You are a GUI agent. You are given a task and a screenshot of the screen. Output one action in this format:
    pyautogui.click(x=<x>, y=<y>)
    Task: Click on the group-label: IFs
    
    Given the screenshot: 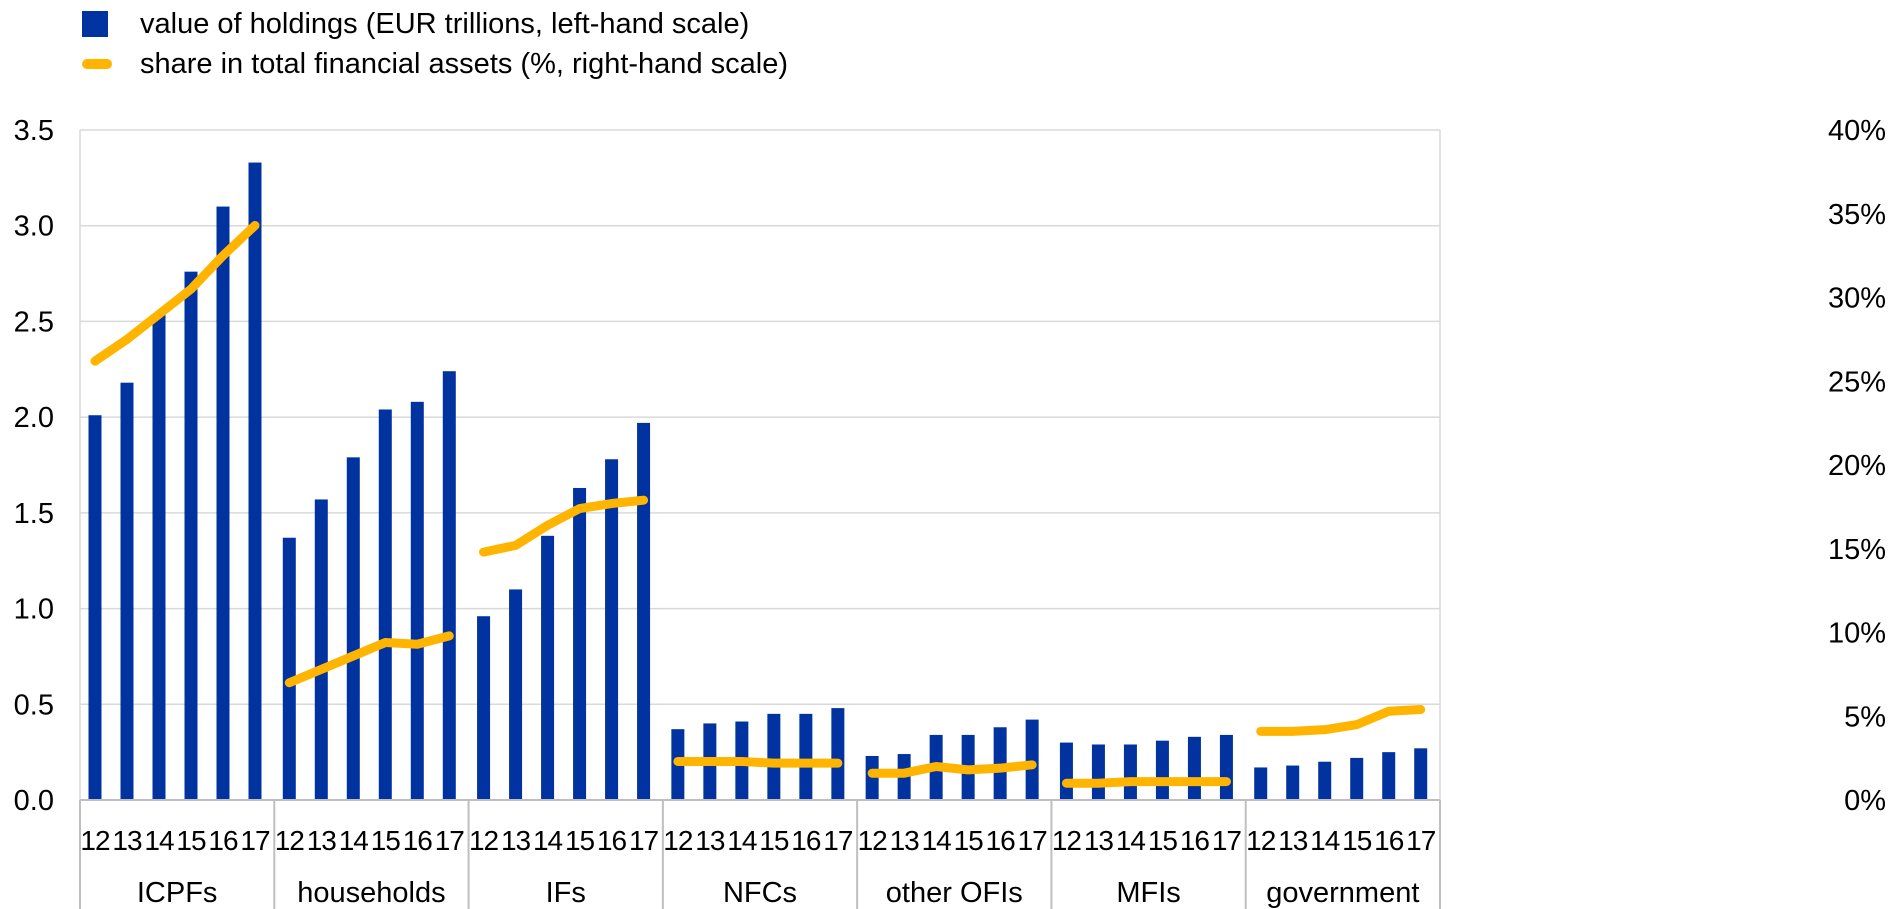 What is the action you would take?
    pyautogui.click(x=566, y=893)
    